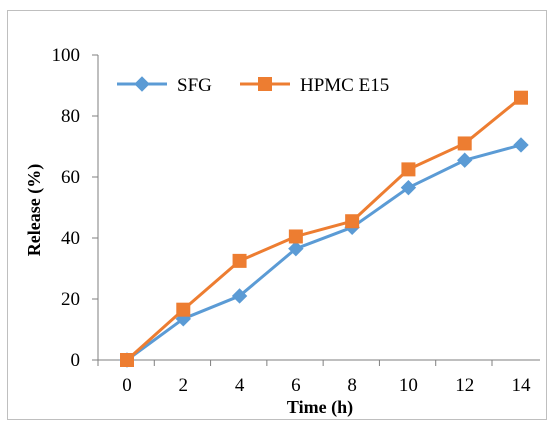 The width and height of the screenshot is (556, 424). What do you see at coordinates (70, 238) in the screenshot?
I see `y-tick-label: 40` at bounding box center [70, 238].